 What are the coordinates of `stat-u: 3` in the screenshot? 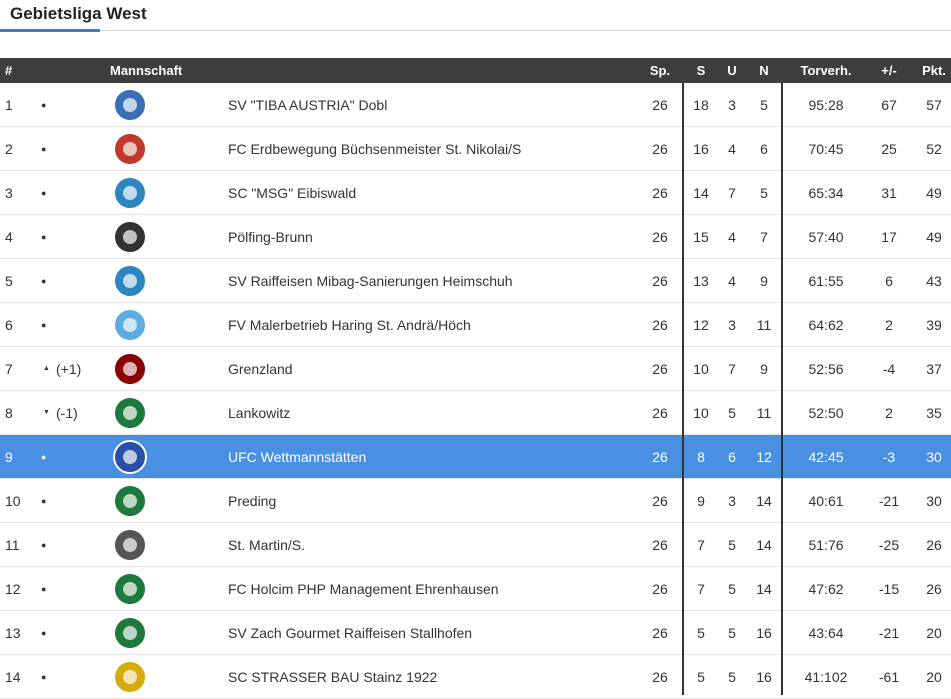 It's located at (732, 325).